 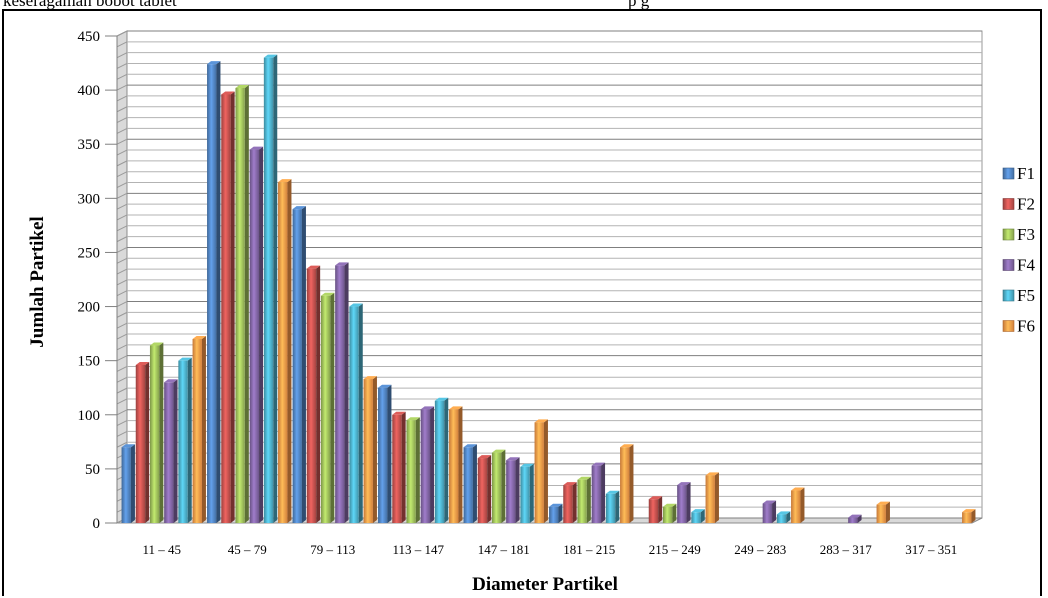 I want to click on x-axis-title: Diameter Partikel, so click(x=545, y=584).